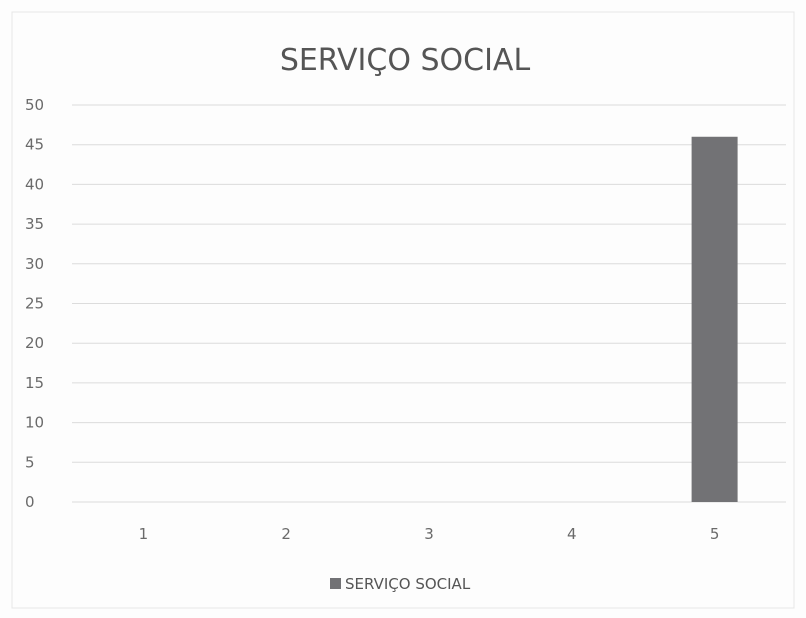  What do you see at coordinates (34, 184) in the screenshot?
I see `y-tick-label: 40` at bounding box center [34, 184].